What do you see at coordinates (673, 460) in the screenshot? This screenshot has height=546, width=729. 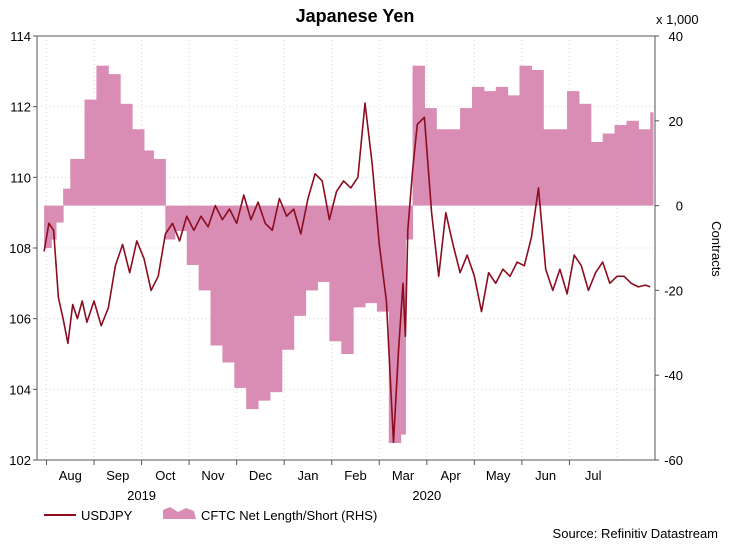 I see `right-tick-label: -60` at bounding box center [673, 460].